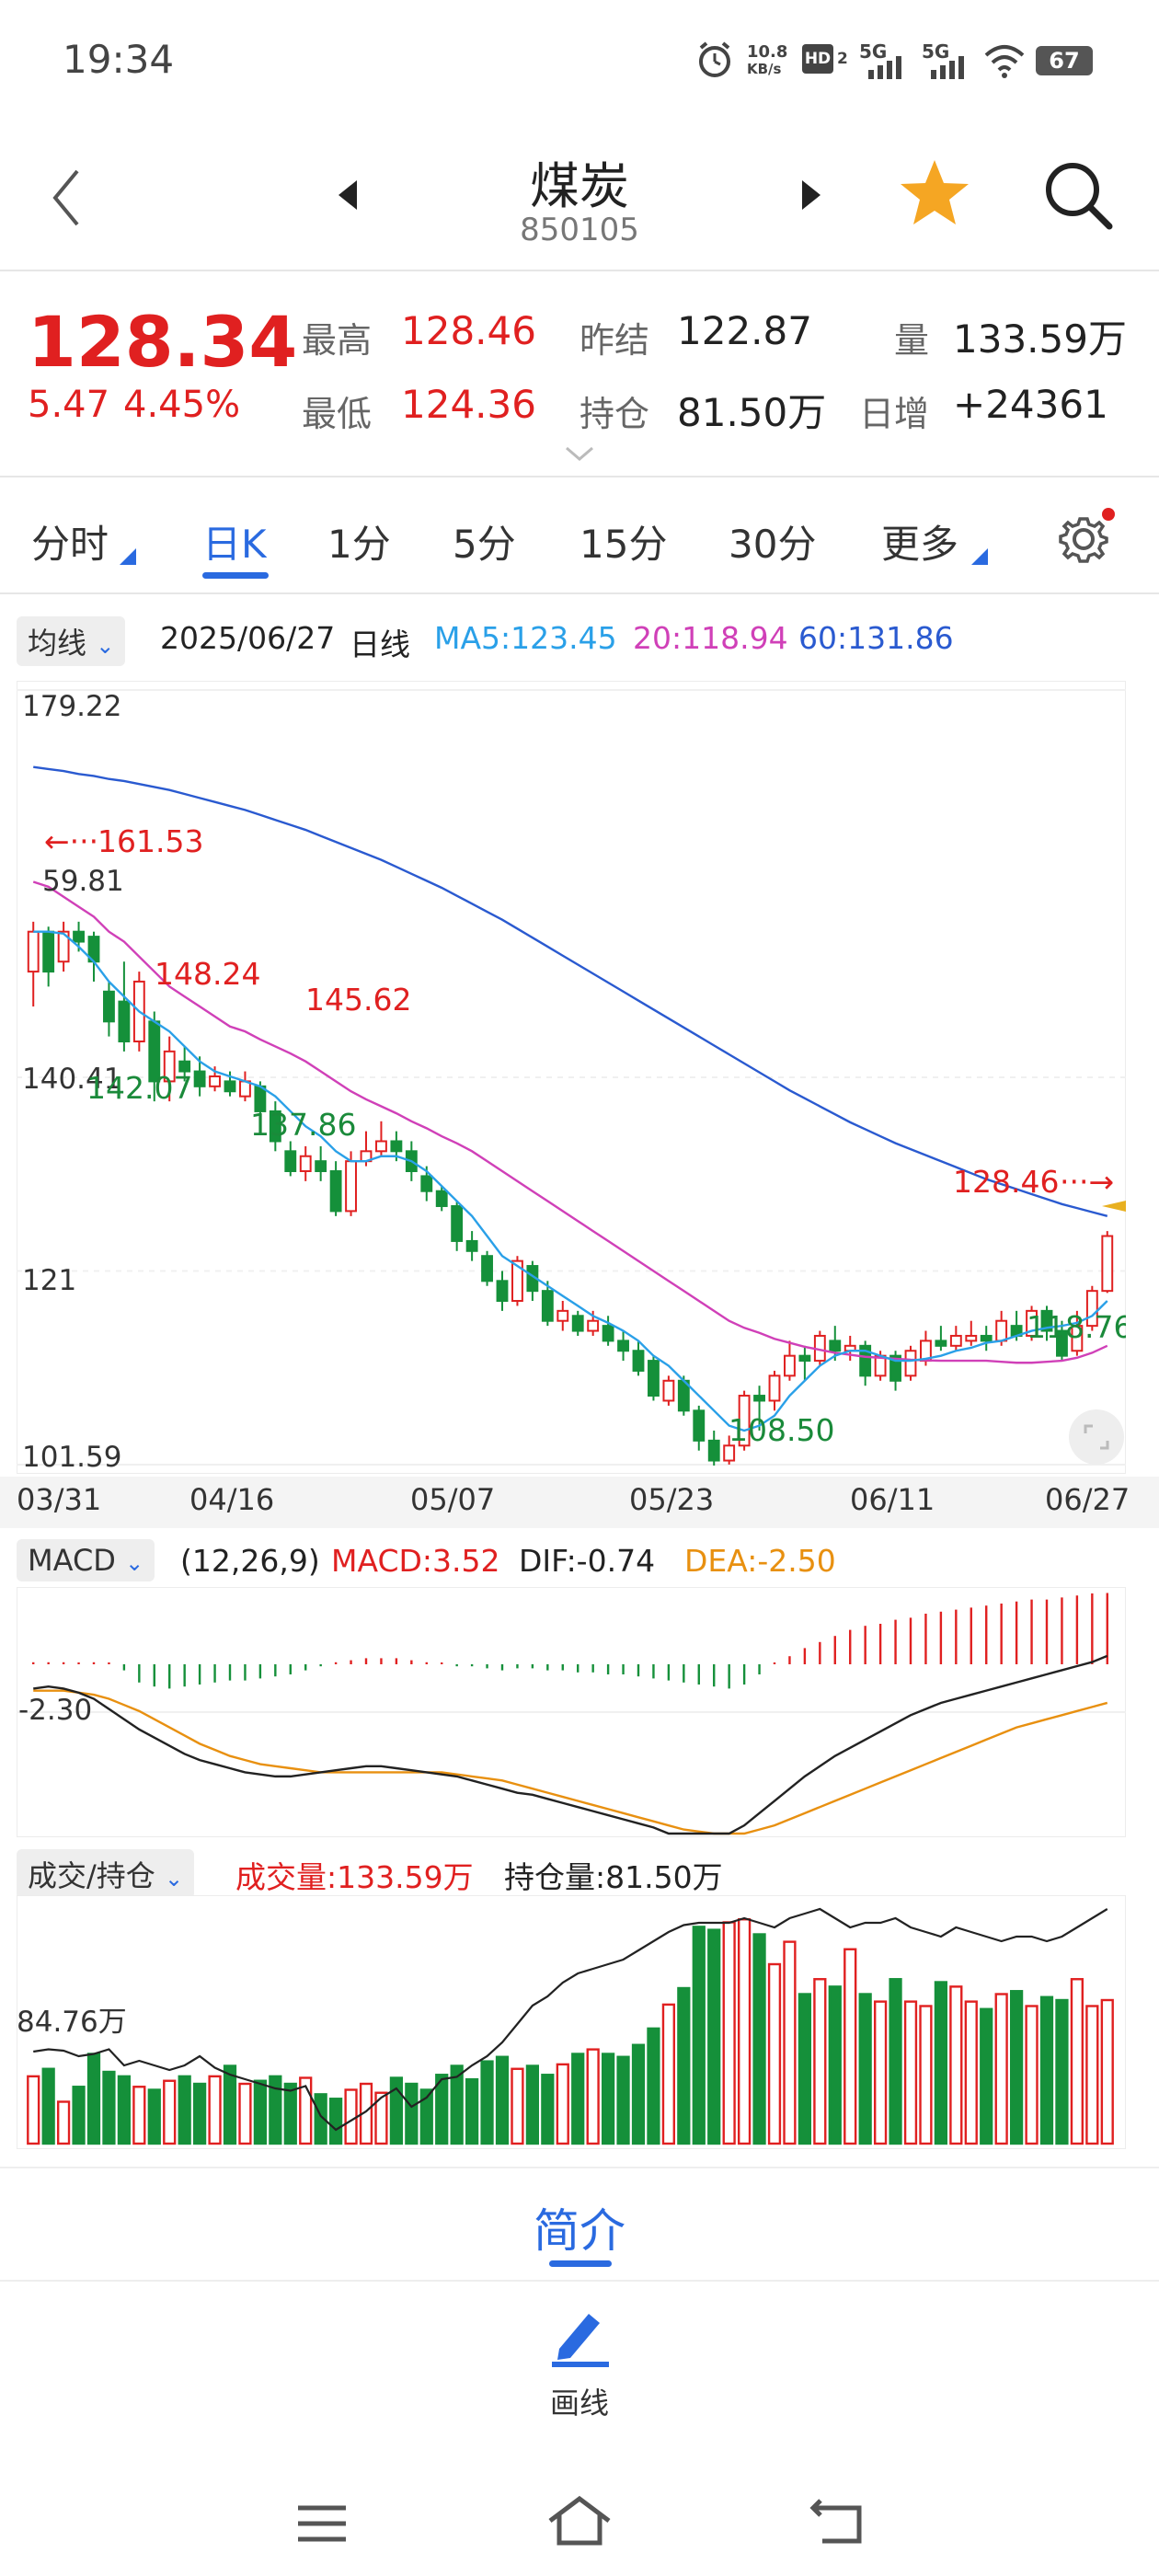 The width and height of the screenshot is (1159, 2576). I want to click on volume-selector: 成交/持仓 ⌄, so click(106, 1874).